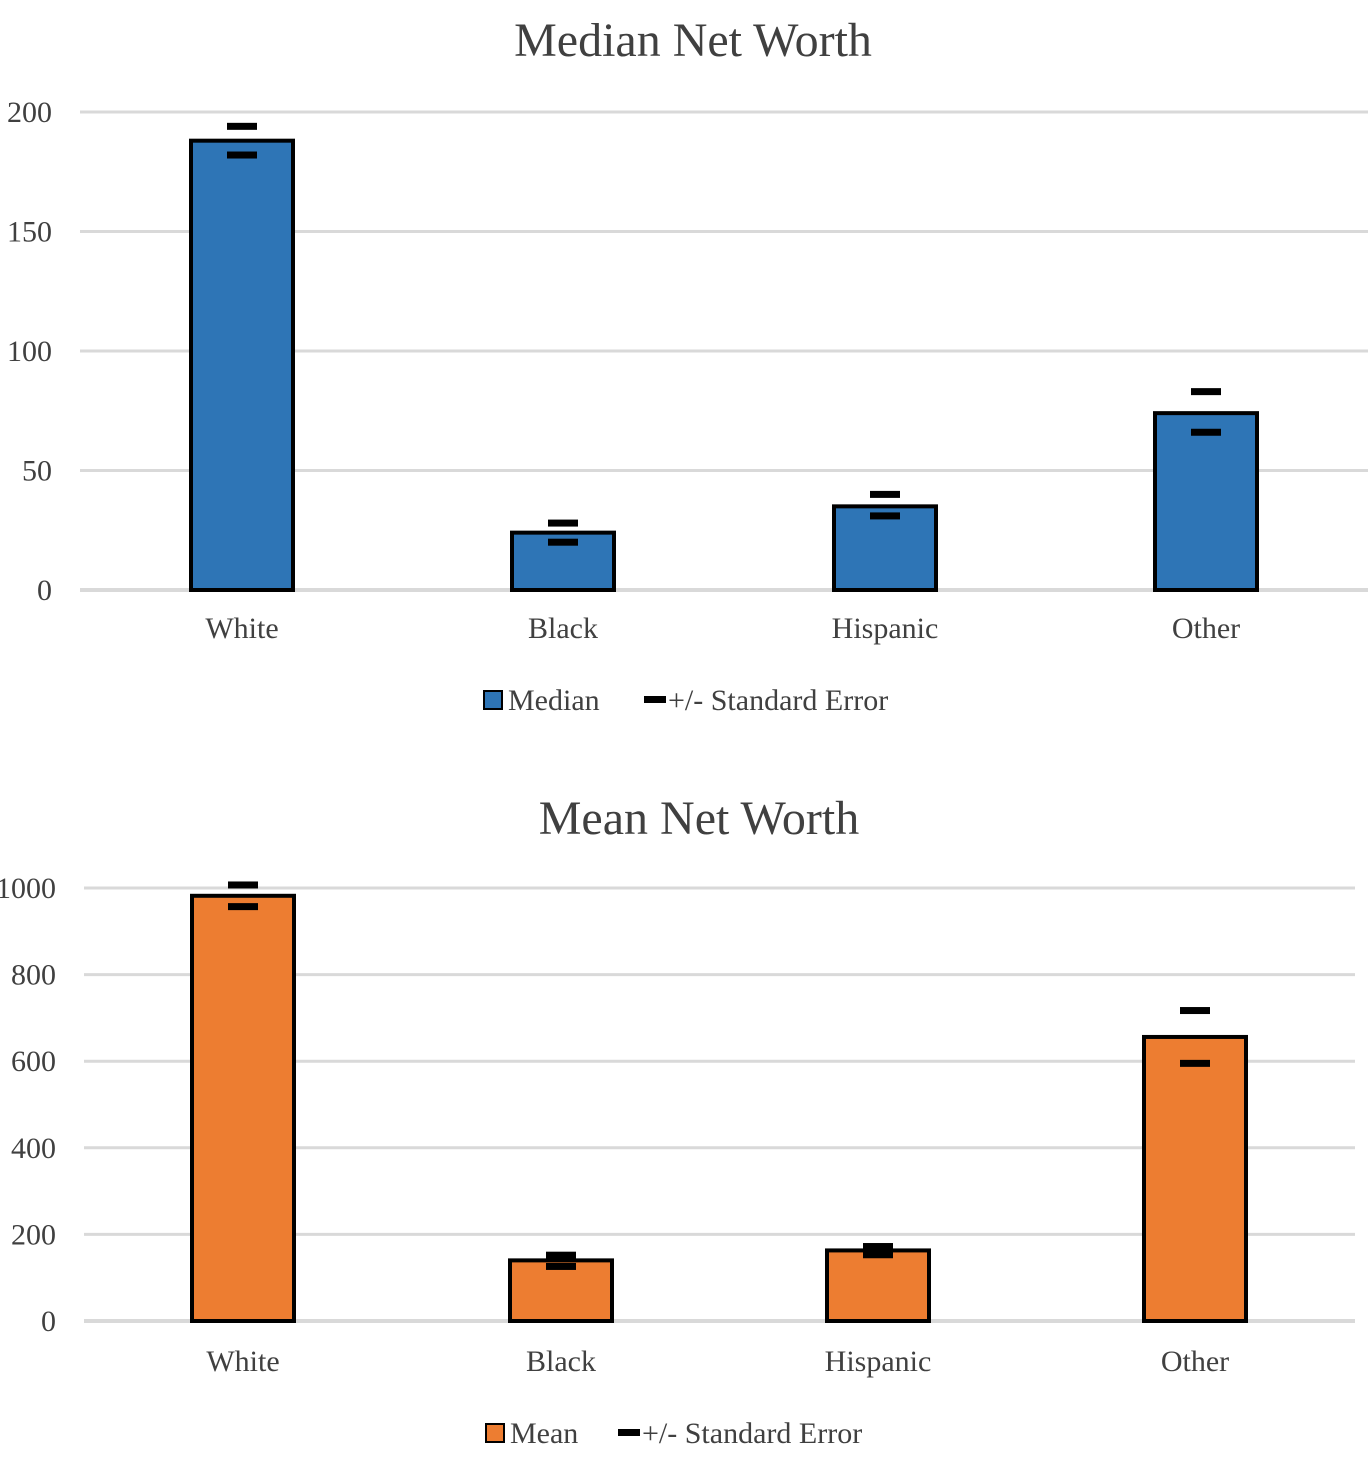  Describe the element at coordinates (28, 888) in the screenshot. I see `y-tick-label: 1000` at that location.